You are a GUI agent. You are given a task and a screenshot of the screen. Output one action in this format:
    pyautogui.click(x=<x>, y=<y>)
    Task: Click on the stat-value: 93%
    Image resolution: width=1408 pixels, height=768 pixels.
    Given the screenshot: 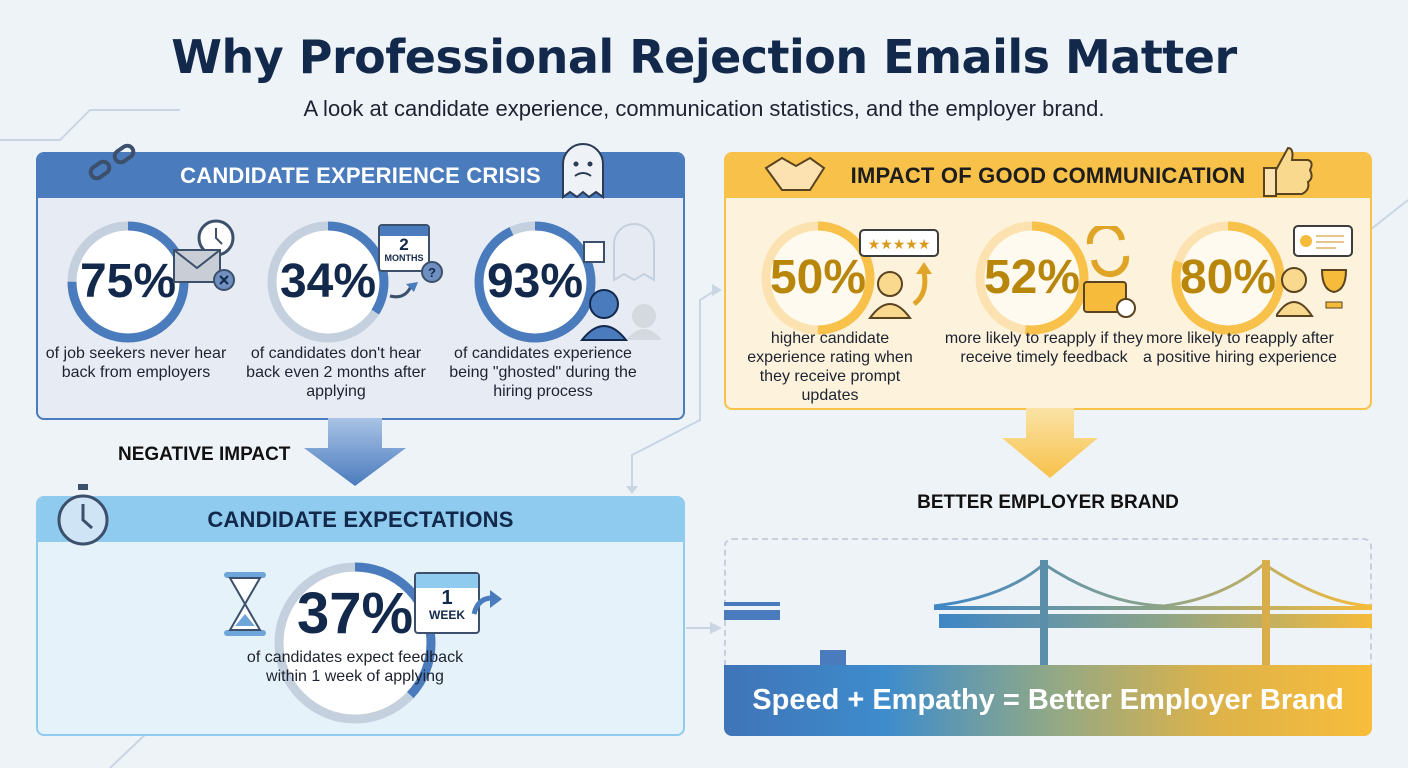 What is the action you would take?
    pyautogui.click(x=535, y=281)
    